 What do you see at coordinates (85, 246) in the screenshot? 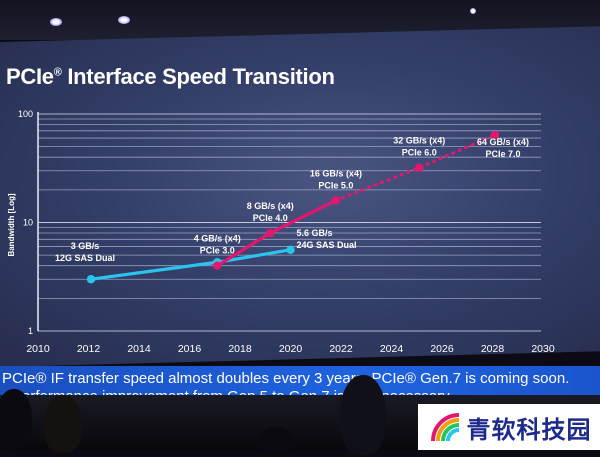
I see `data-label: 3 GB/s` at bounding box center [85, 246].